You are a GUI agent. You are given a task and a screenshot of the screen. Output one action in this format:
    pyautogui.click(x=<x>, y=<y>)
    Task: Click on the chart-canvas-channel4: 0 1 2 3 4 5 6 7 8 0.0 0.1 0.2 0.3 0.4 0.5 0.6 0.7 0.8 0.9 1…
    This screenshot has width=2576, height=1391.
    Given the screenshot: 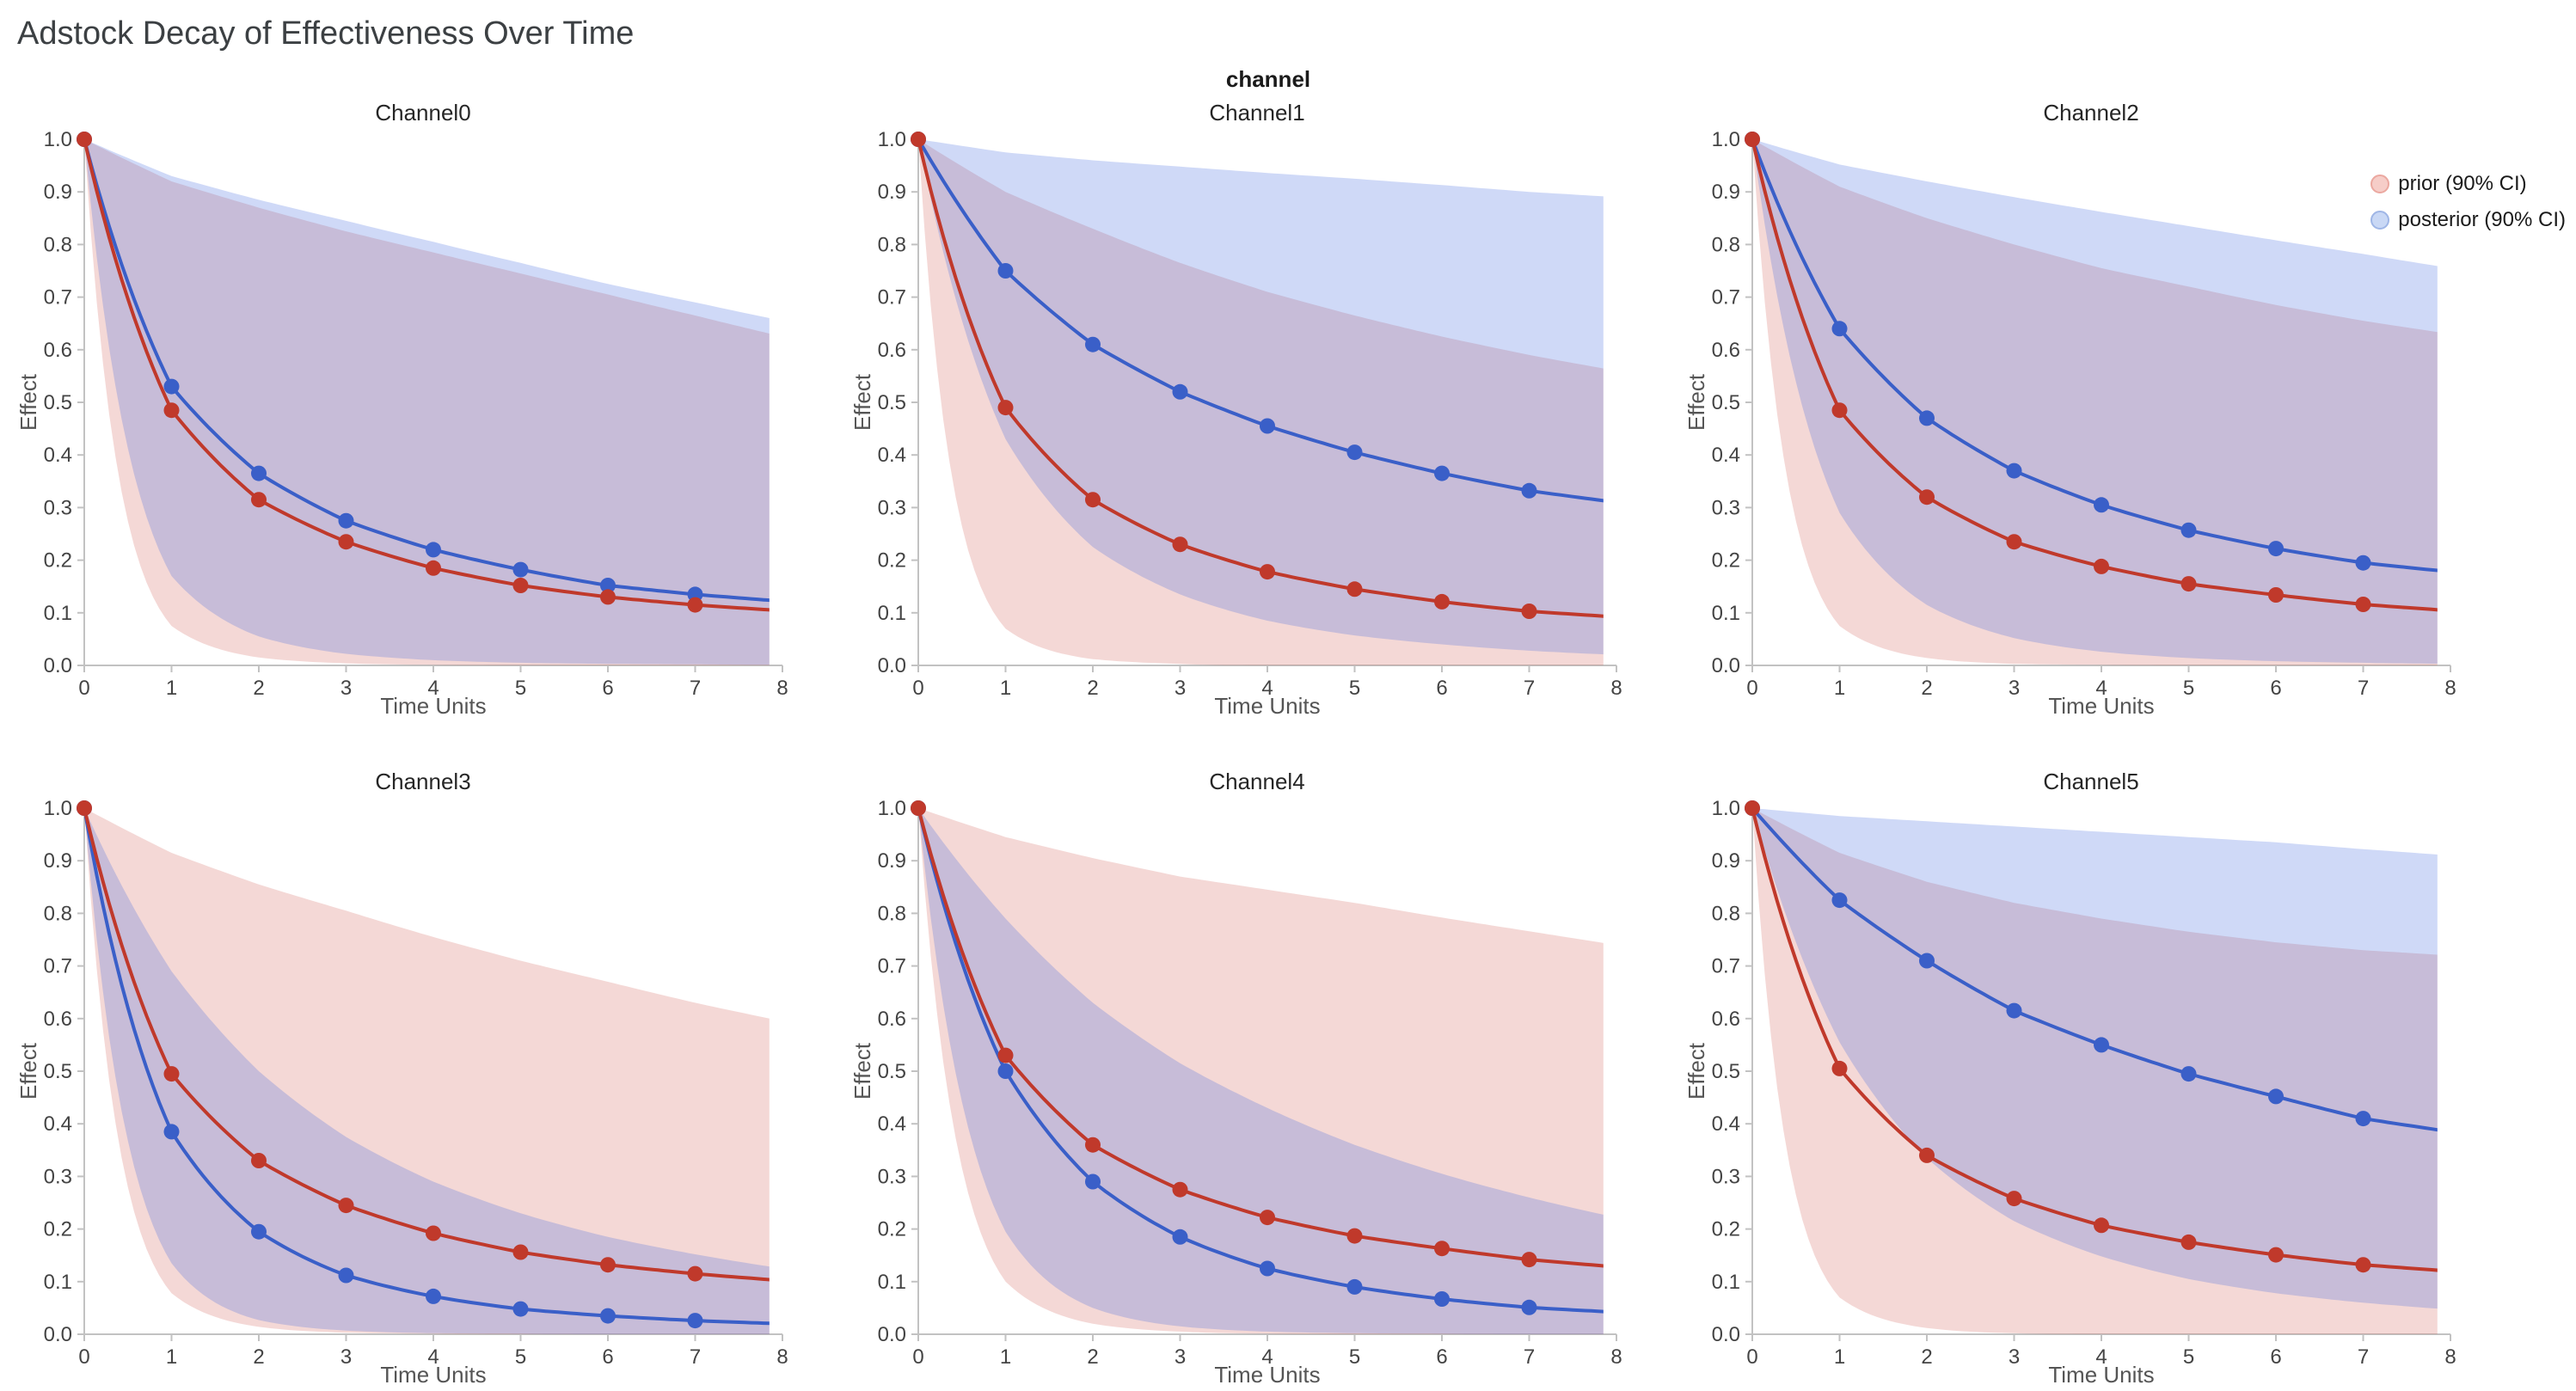 What is the action you would take?
    pyautogui.click(x=1236, y=1092)
    